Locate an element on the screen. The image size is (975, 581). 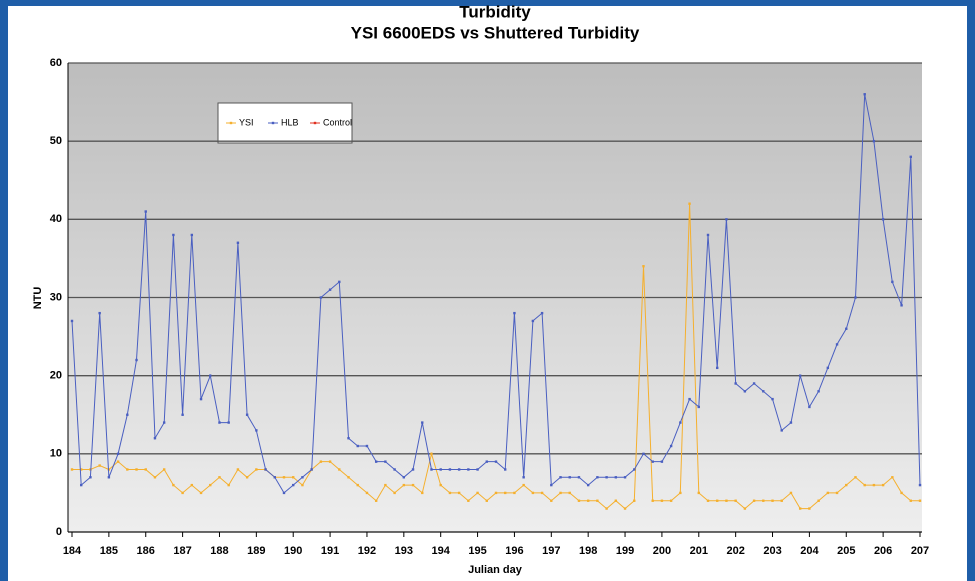
x-tick-label: 206 is located at coordinates (883, 551).